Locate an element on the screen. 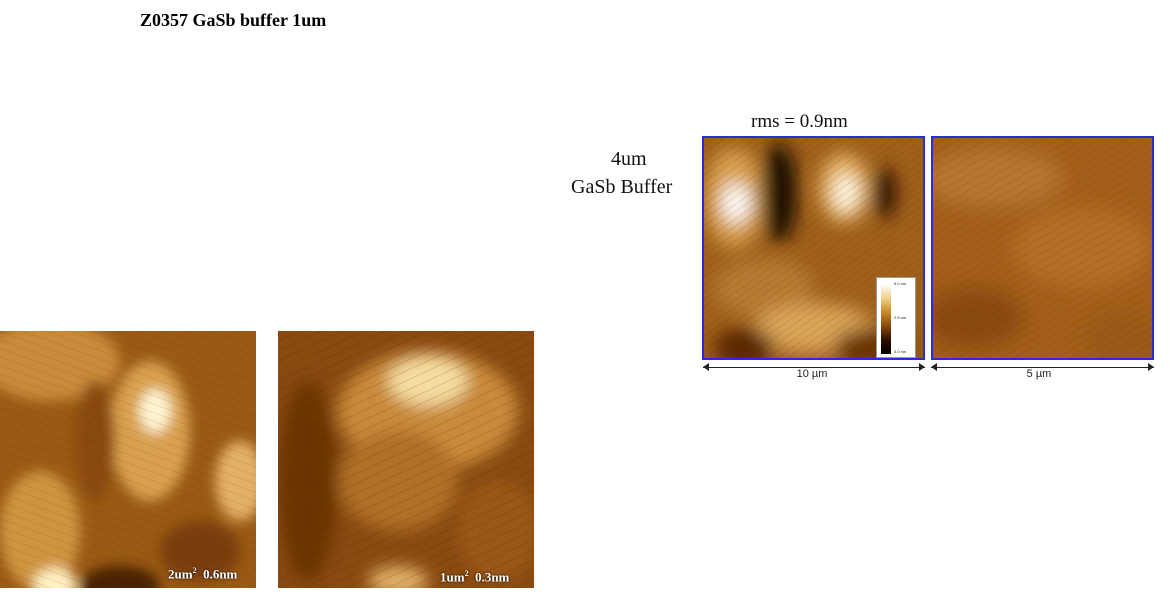  afm-image-1um is located at coordinates (406, 459).